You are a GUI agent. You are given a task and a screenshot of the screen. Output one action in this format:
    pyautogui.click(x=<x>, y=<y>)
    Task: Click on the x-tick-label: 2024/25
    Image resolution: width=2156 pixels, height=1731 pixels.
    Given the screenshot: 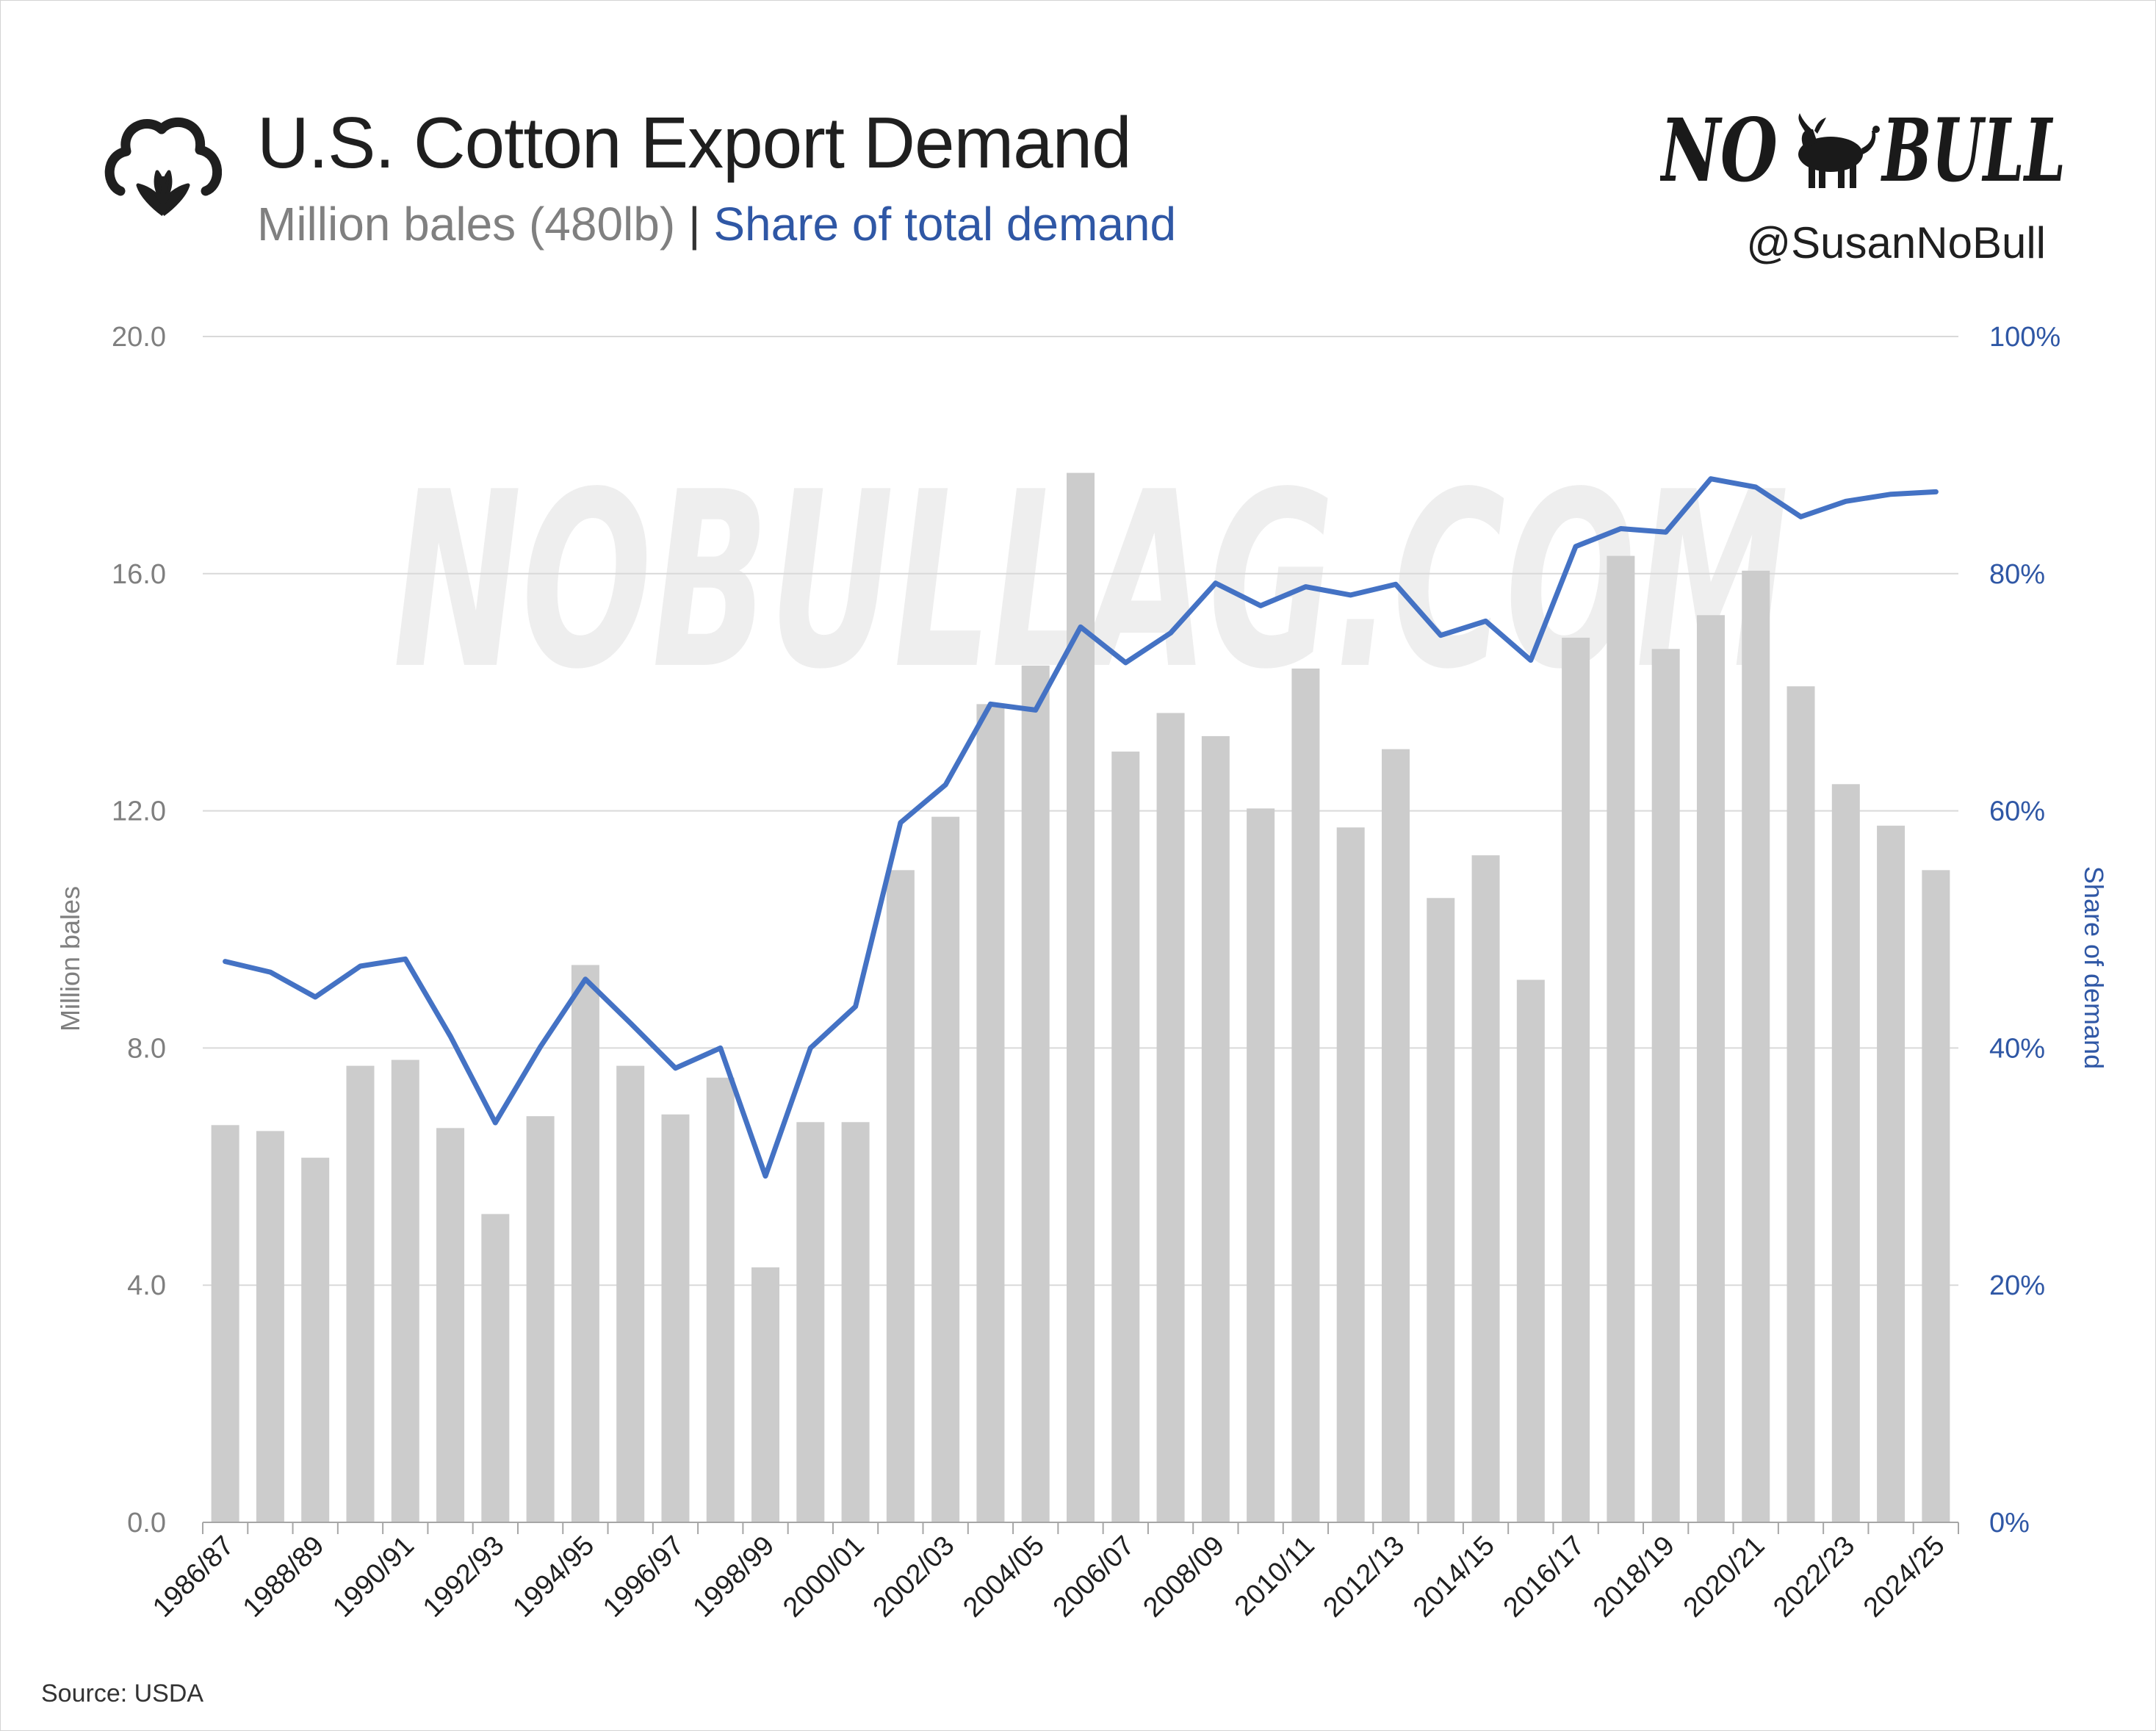 What is the action you would take?
    pyautogui.click(x=1904, y=1577)
    